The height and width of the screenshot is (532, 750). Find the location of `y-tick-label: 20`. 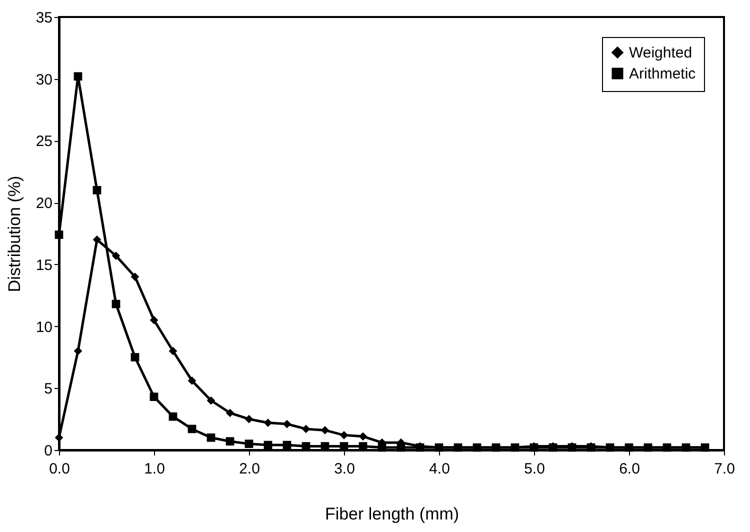

y-tick-label: 20 is located at coordinates (44, 203).